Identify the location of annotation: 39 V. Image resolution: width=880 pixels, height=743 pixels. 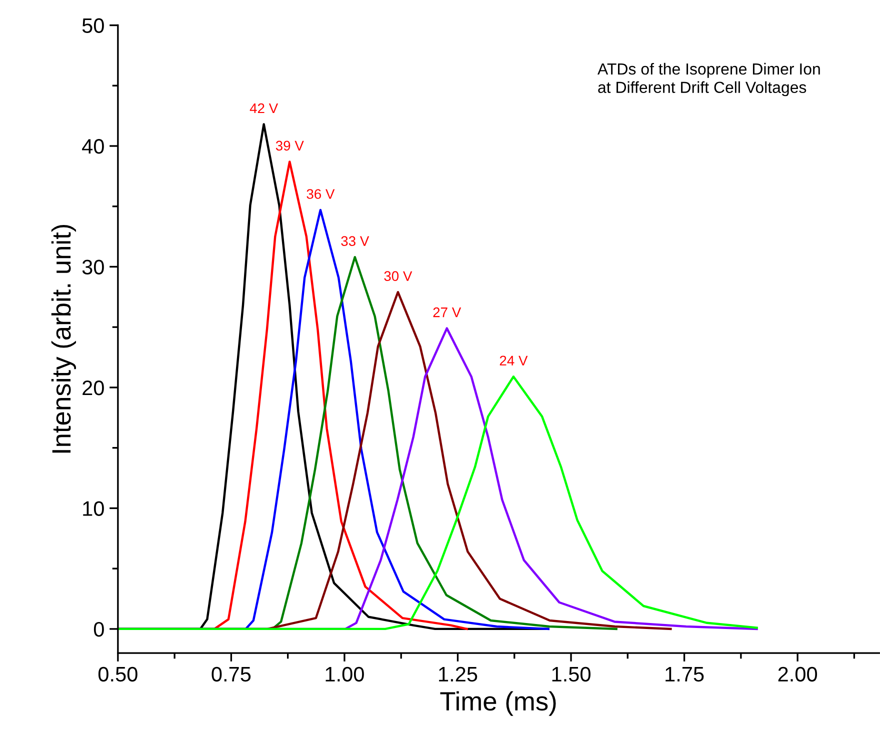
(290, 145).